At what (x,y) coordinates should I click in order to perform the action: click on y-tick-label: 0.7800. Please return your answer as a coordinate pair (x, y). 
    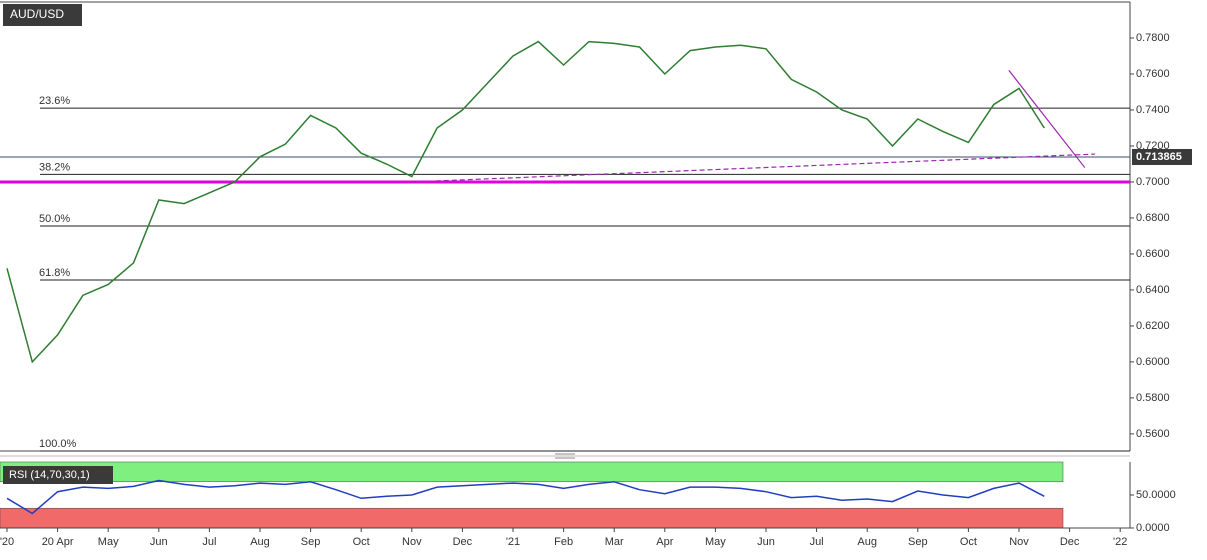
    Looking at the image, I should click on (1153, 38).